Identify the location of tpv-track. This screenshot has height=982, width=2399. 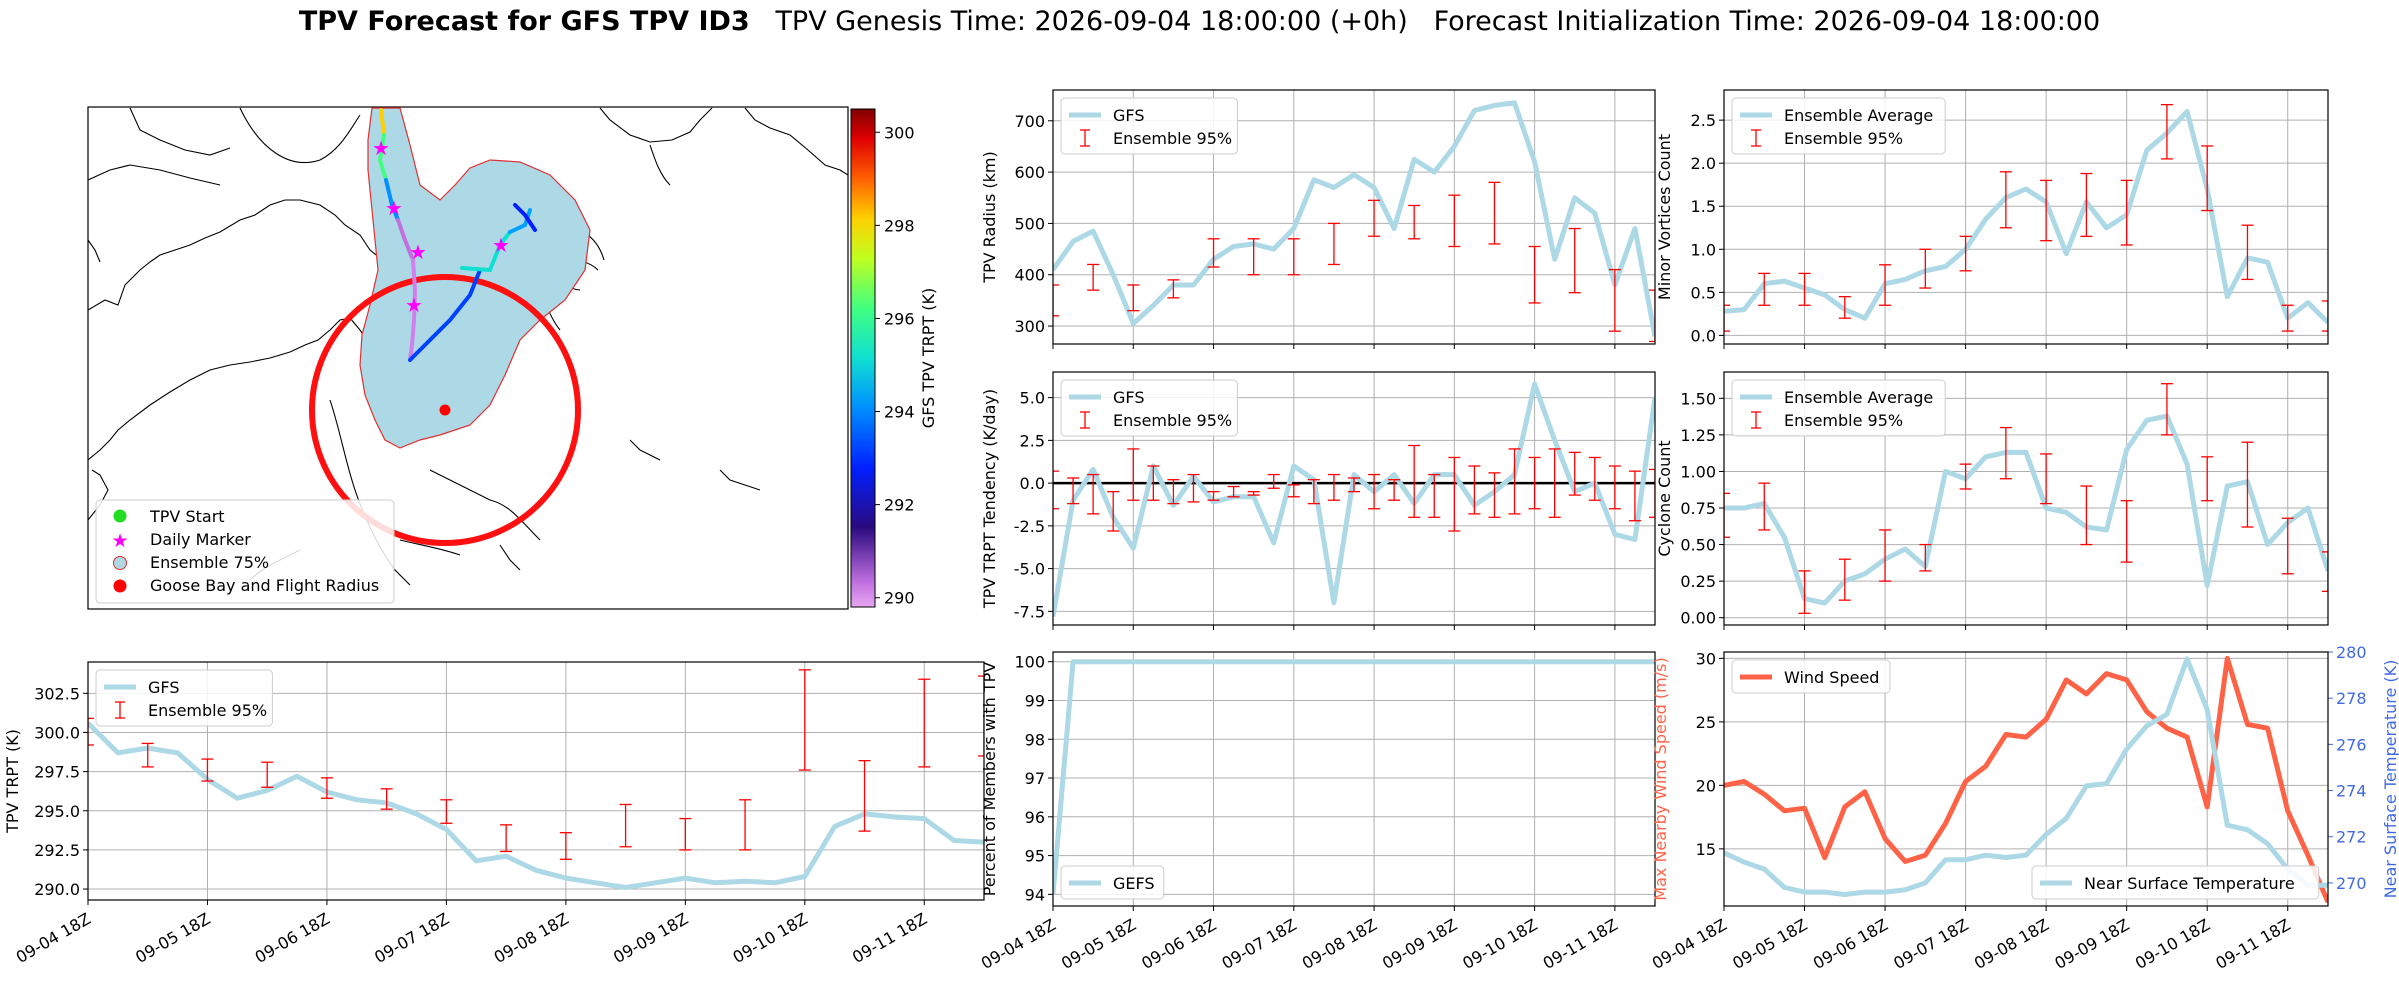
(457, 235).